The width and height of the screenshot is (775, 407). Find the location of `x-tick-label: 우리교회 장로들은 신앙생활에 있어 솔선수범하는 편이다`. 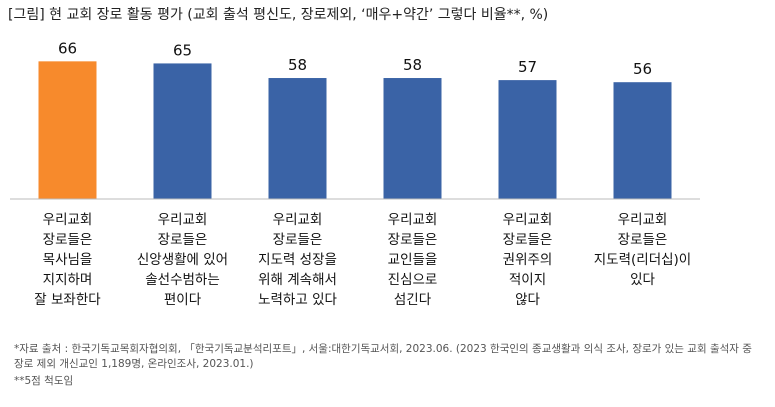

x-tick-label: 우리교회 장로들은 신앙생활에 있어 솔선수범하는 편이다 is located at coordinates (182, 260).